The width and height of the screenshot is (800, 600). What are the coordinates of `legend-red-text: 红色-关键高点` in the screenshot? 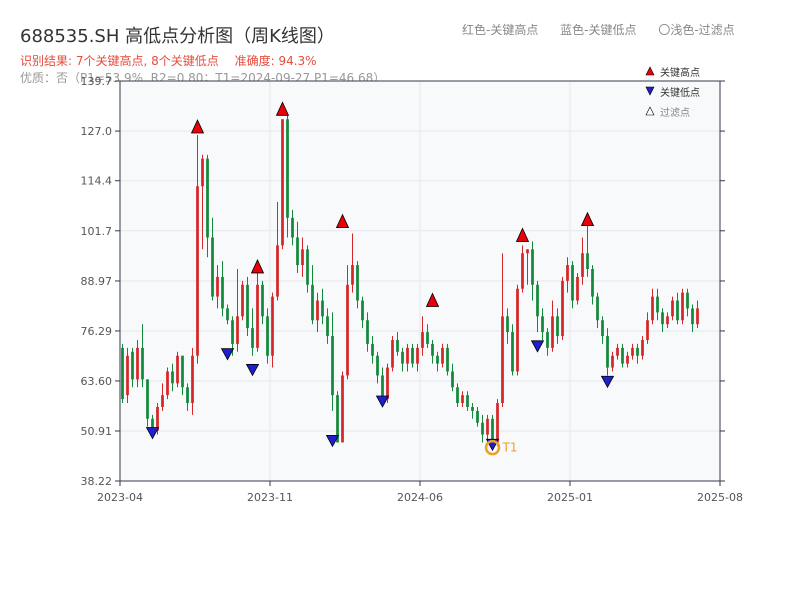 It's located at (500, 30).